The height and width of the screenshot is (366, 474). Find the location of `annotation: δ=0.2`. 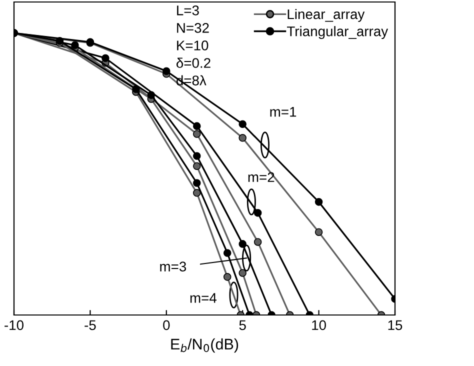

annotation: δ=0.2 is located at coordinates (193, 63).